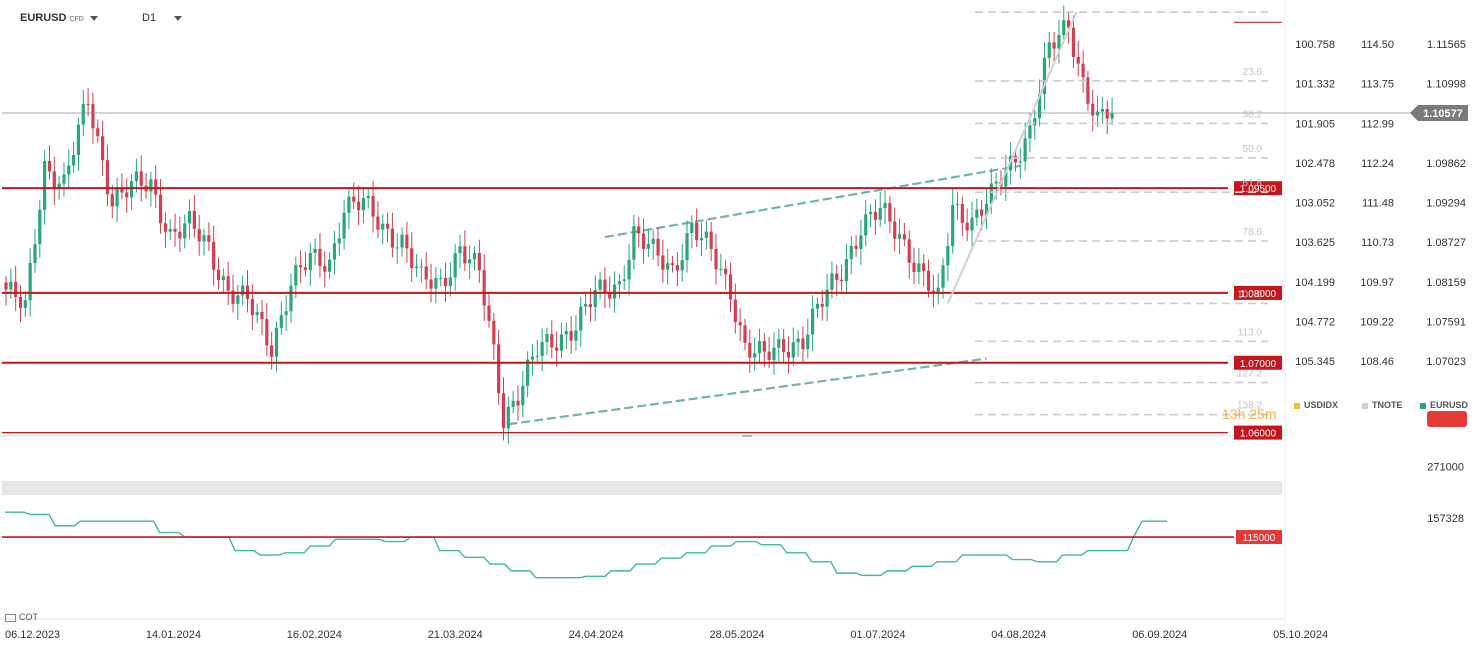  I want to click on x-axis-tick-label: 05.10.2024, so click(1300, 635).